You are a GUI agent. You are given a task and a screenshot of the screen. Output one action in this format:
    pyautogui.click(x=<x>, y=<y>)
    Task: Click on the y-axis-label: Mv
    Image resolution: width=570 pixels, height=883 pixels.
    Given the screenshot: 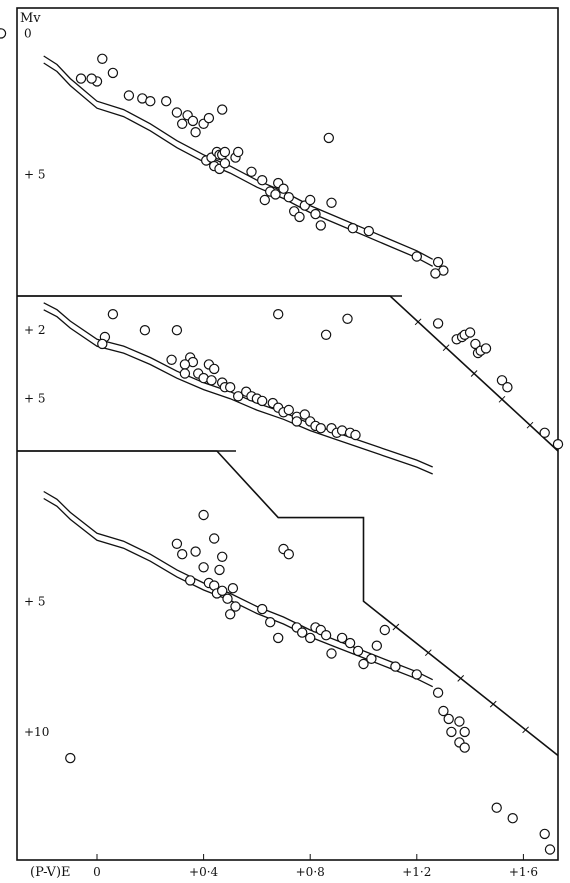 What is the action you would take?
    pyautogui.click(x=30, y=18)
    